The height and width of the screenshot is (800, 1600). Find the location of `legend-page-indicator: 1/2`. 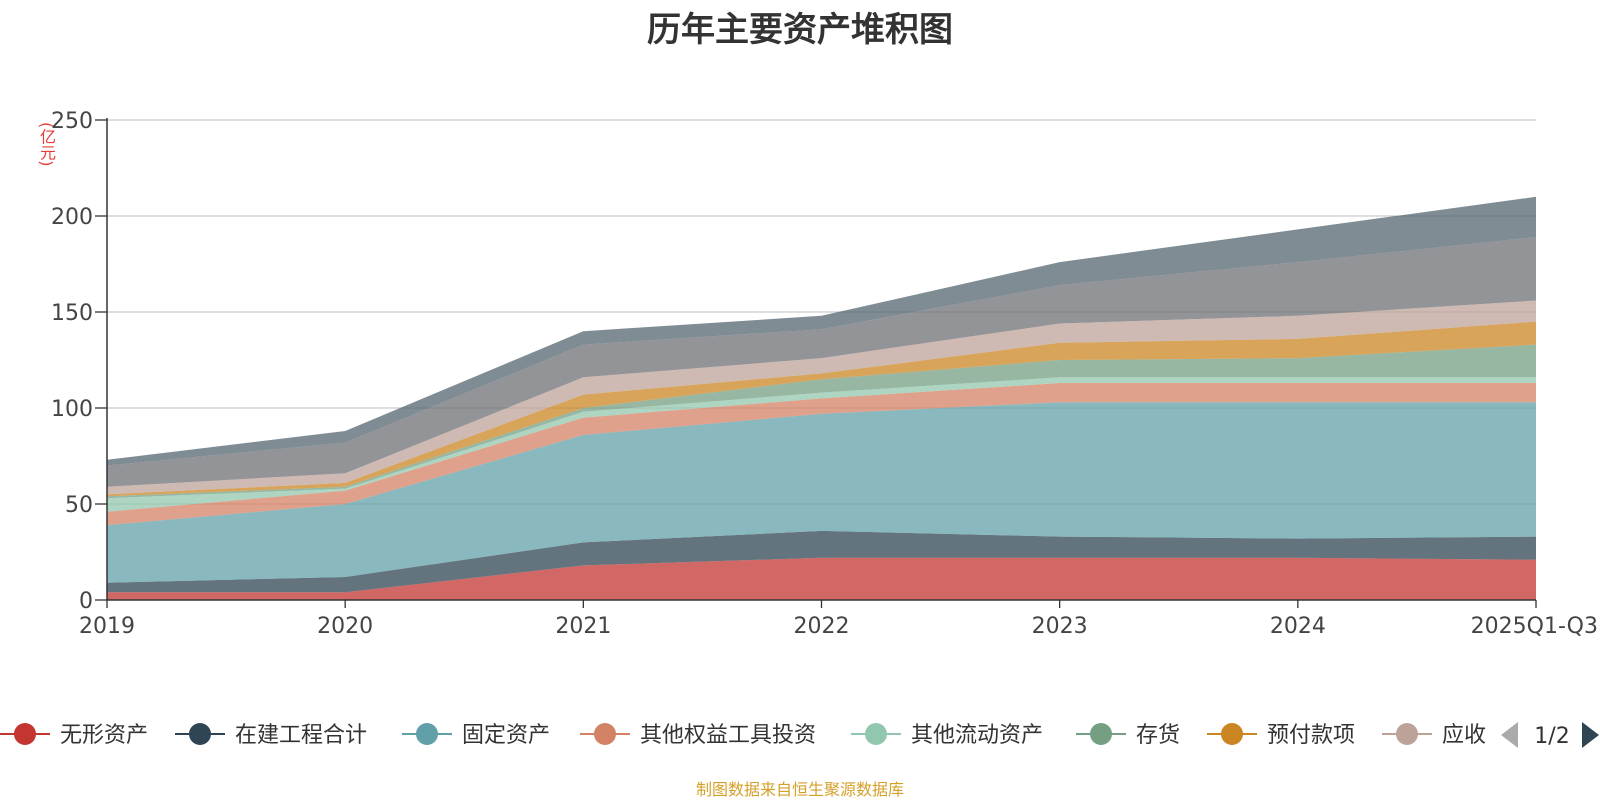

legend-page-indicator: 1/2 is located at coordinates (1551, 736).